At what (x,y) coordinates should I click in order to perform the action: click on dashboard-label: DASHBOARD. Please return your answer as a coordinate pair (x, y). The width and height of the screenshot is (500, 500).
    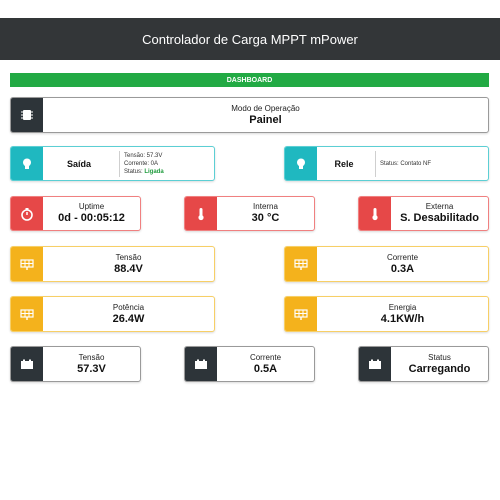
    Looking at the image, I should click on (249, 80).